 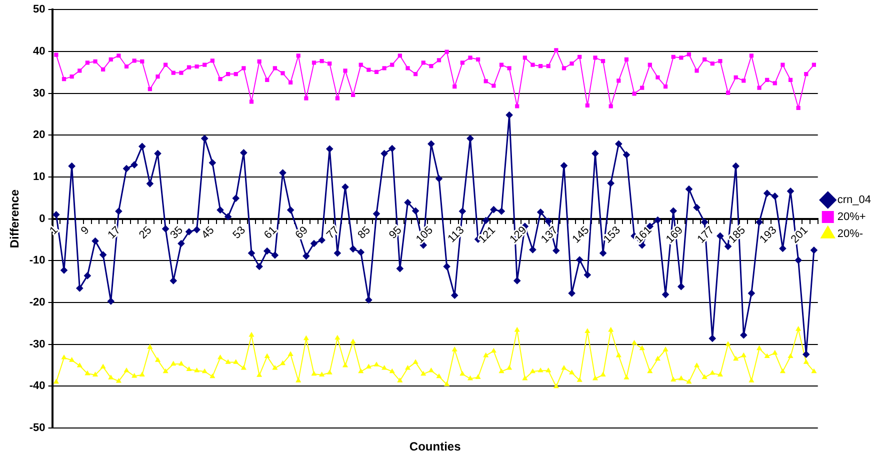 I want to click on legend-label: crn_04, so click(x=854, y=200).